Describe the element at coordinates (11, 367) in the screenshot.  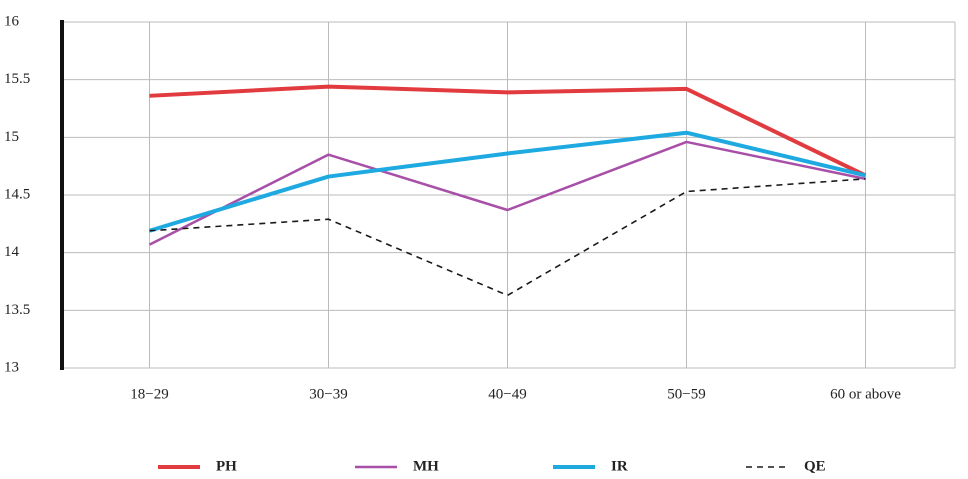
I see `y-tick-label: 13` at that location.